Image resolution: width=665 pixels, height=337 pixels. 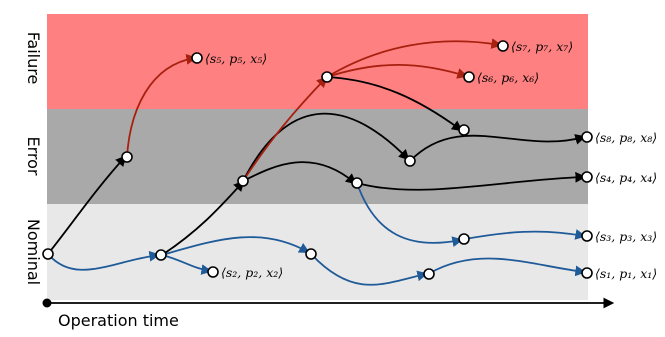 What do you see at coordinates (252, 272) in the screenshot?
I see `label-s2: ⟨s₂, p₂, x₂⟩` at bounding box center [252, 272].